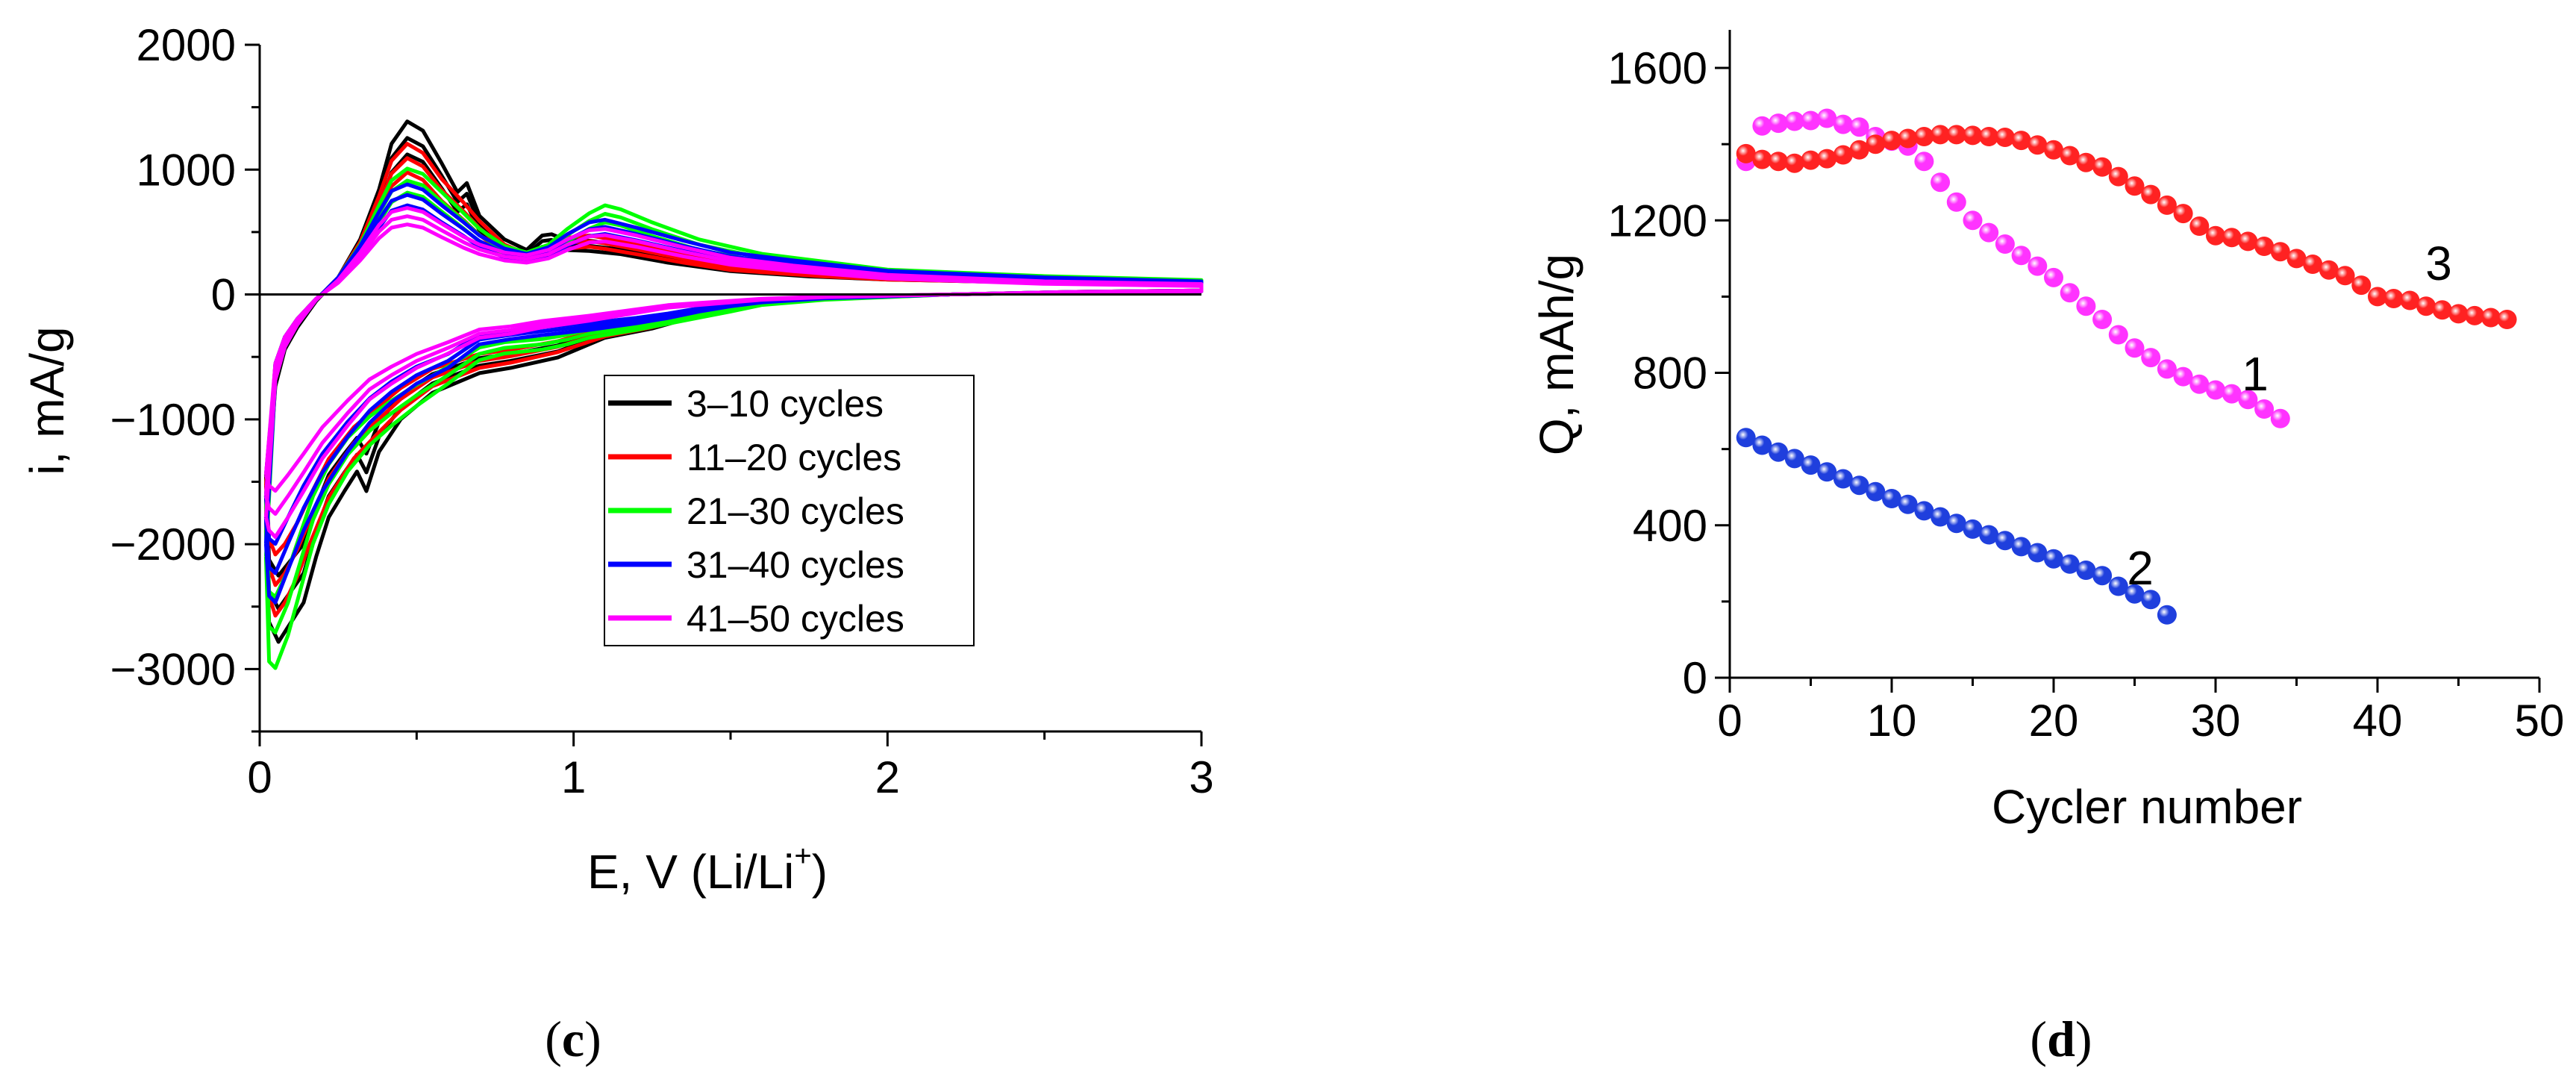 The image size is (2576, 1083). What do you see at coordinates (785, 404) in the screenshot?
I see `legend-label: 3–10 cycles` at bounding box center [785, 404].